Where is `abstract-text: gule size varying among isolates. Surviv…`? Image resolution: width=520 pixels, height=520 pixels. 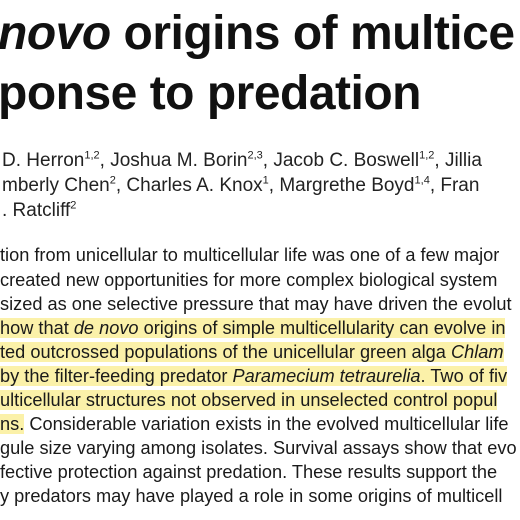
abstract-text: gule size varying among isolates. Surviv… is located at coordinates (258, 448).